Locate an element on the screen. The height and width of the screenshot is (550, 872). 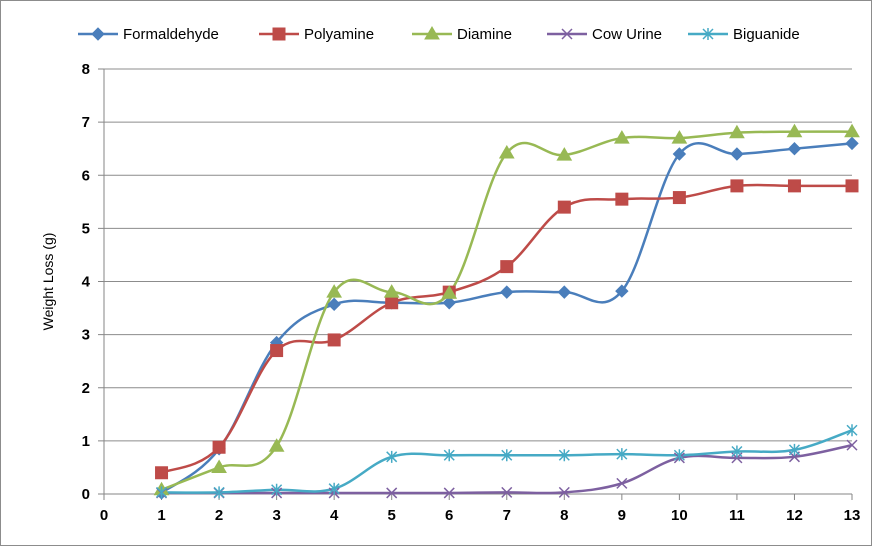
legend-label: Formaldehyde is located at coordinates (171, 34).